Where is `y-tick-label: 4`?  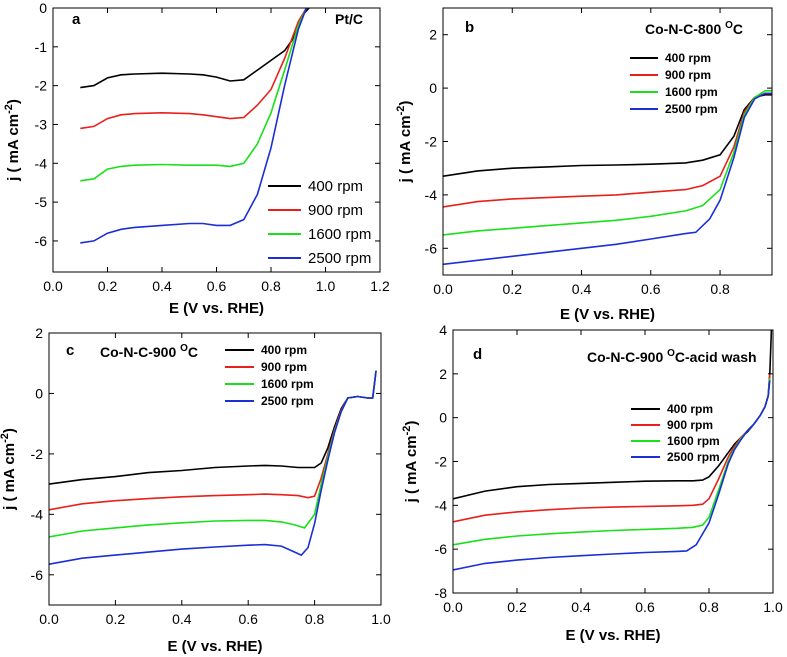 y-tick-label: 4 is located at coordinates (443, 330).